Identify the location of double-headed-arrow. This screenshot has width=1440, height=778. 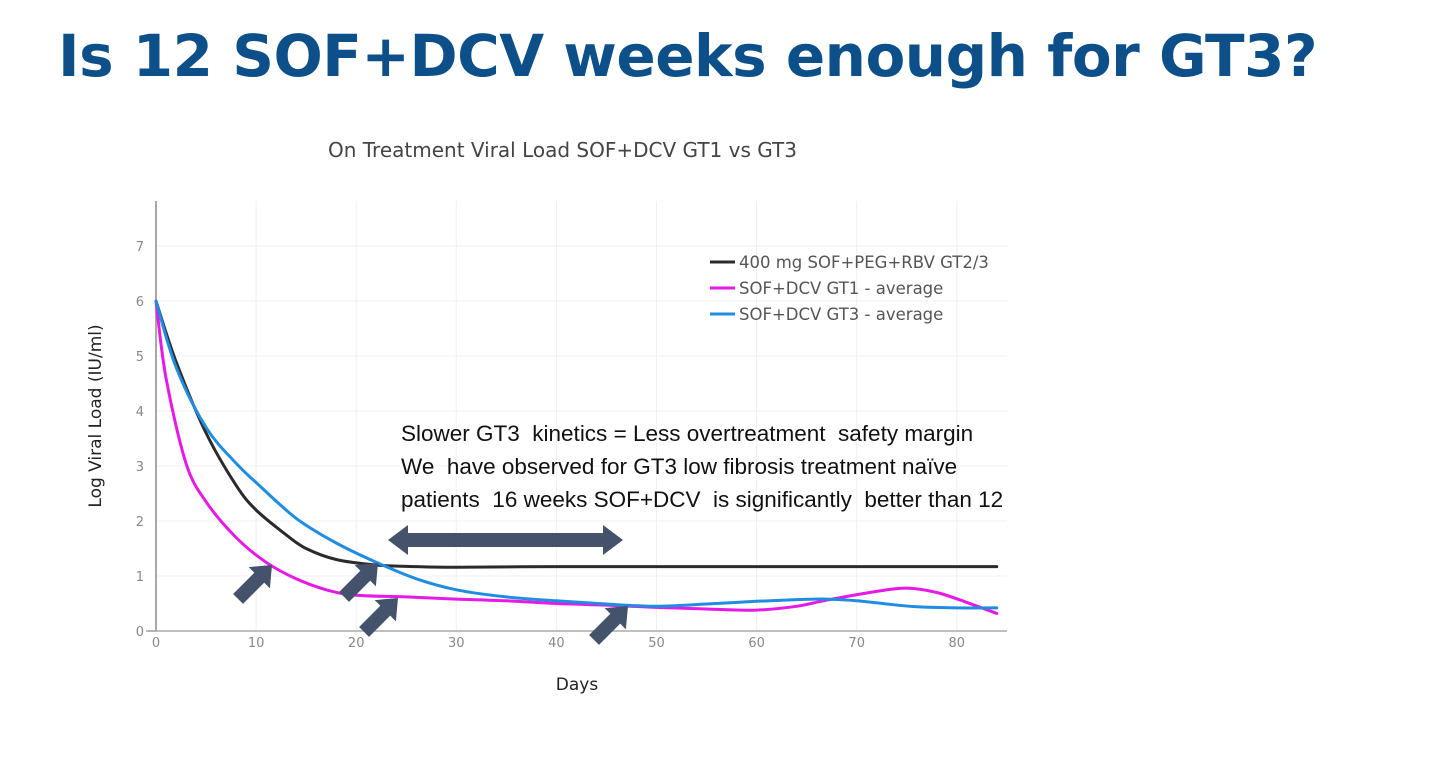
(505, 540).